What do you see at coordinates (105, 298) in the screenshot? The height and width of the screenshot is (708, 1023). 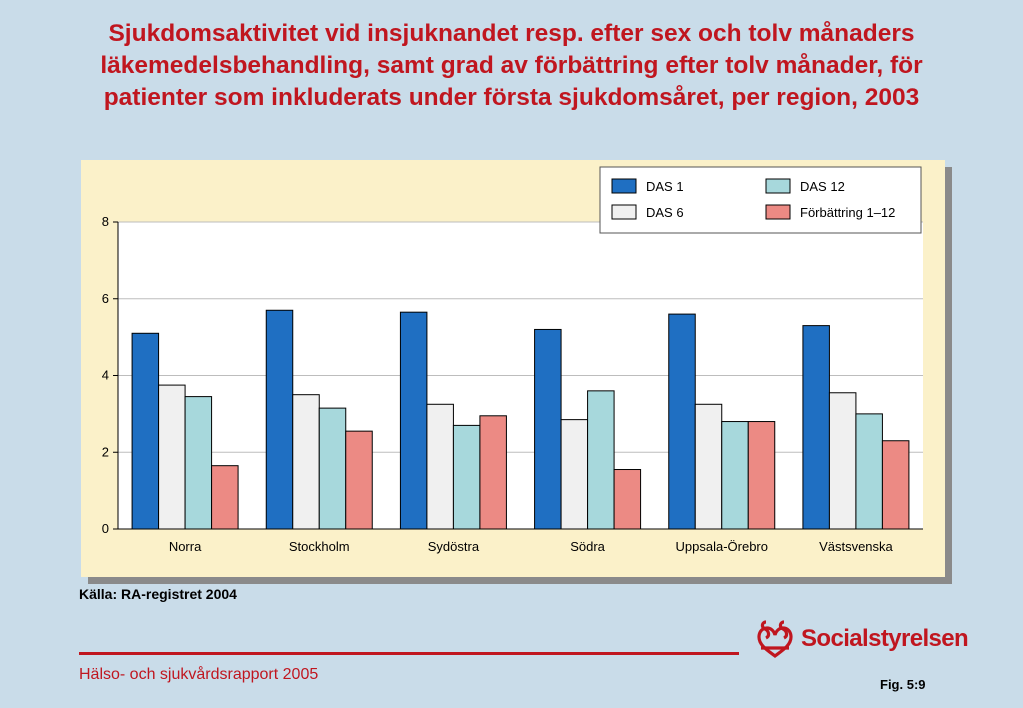 I see `y-tick-label: 6` at bounding box center [105, 298].